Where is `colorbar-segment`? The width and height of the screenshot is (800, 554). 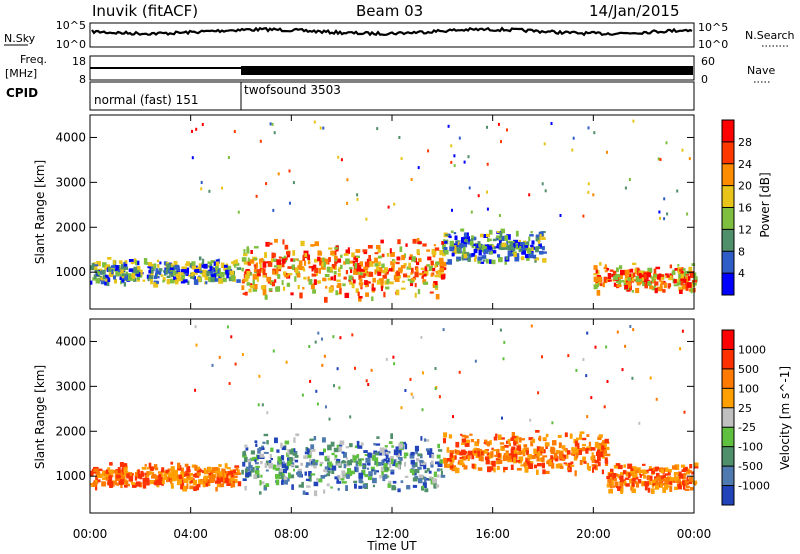 colorbar-segment is located at coordinates (728, 174).